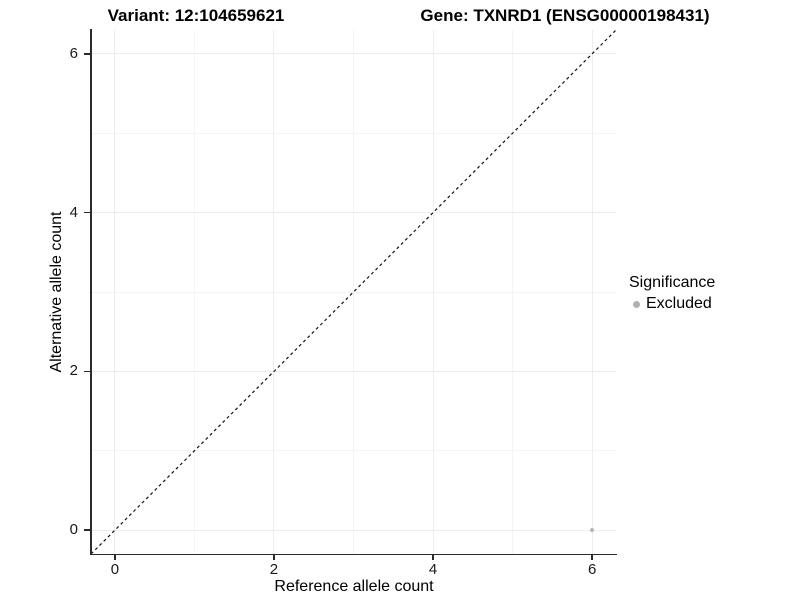  What do you see at coordinates (353, 554) in the screenshot?
I see `x-axis-line` at bounding box center [353, 554].